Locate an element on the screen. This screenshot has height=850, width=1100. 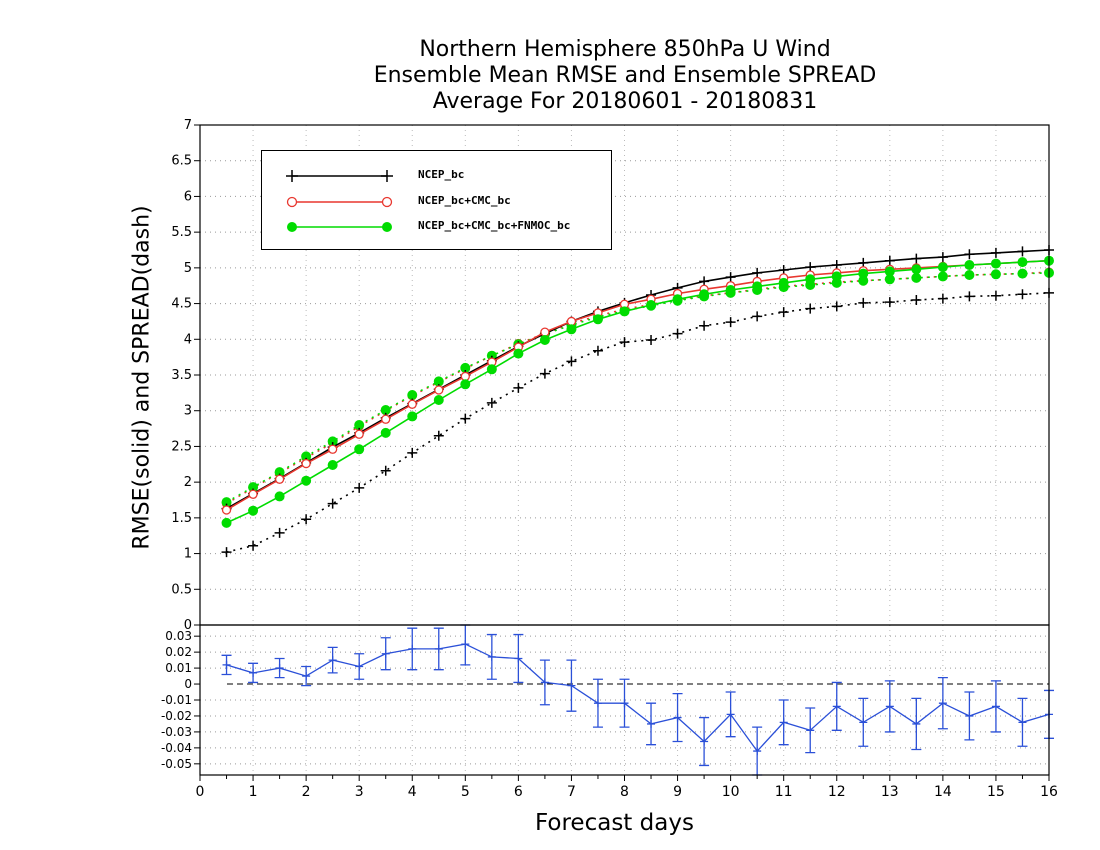
y-tick-label-lower: -0.05 is located at coordinates (176, 764).